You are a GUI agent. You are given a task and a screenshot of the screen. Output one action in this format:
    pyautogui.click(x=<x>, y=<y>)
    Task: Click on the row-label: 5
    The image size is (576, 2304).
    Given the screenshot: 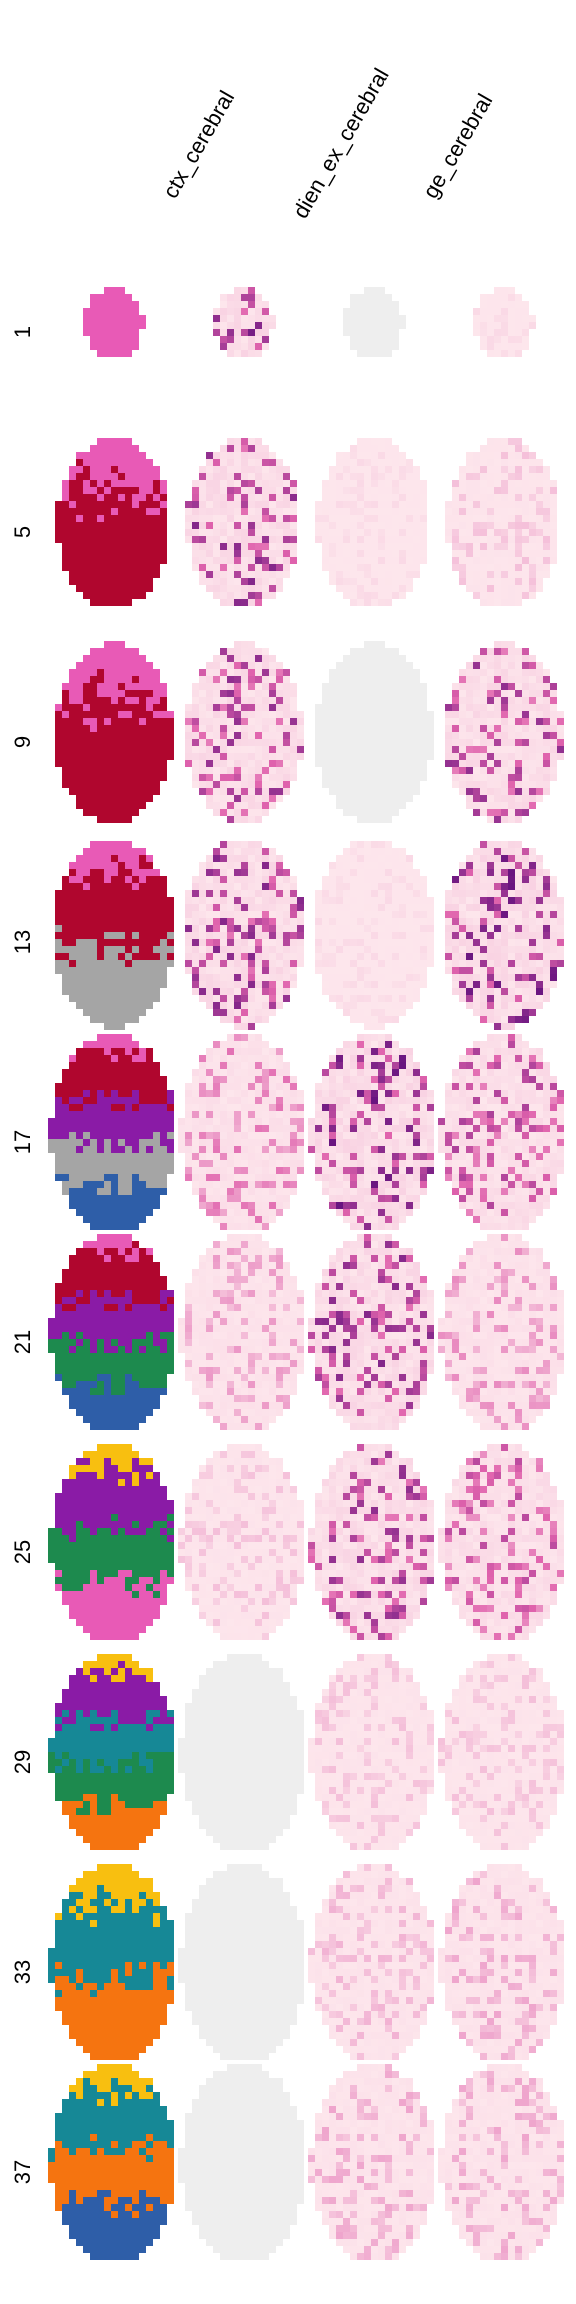 What is the action you would take?
    pyautogui.click(x=22, y=532)
    